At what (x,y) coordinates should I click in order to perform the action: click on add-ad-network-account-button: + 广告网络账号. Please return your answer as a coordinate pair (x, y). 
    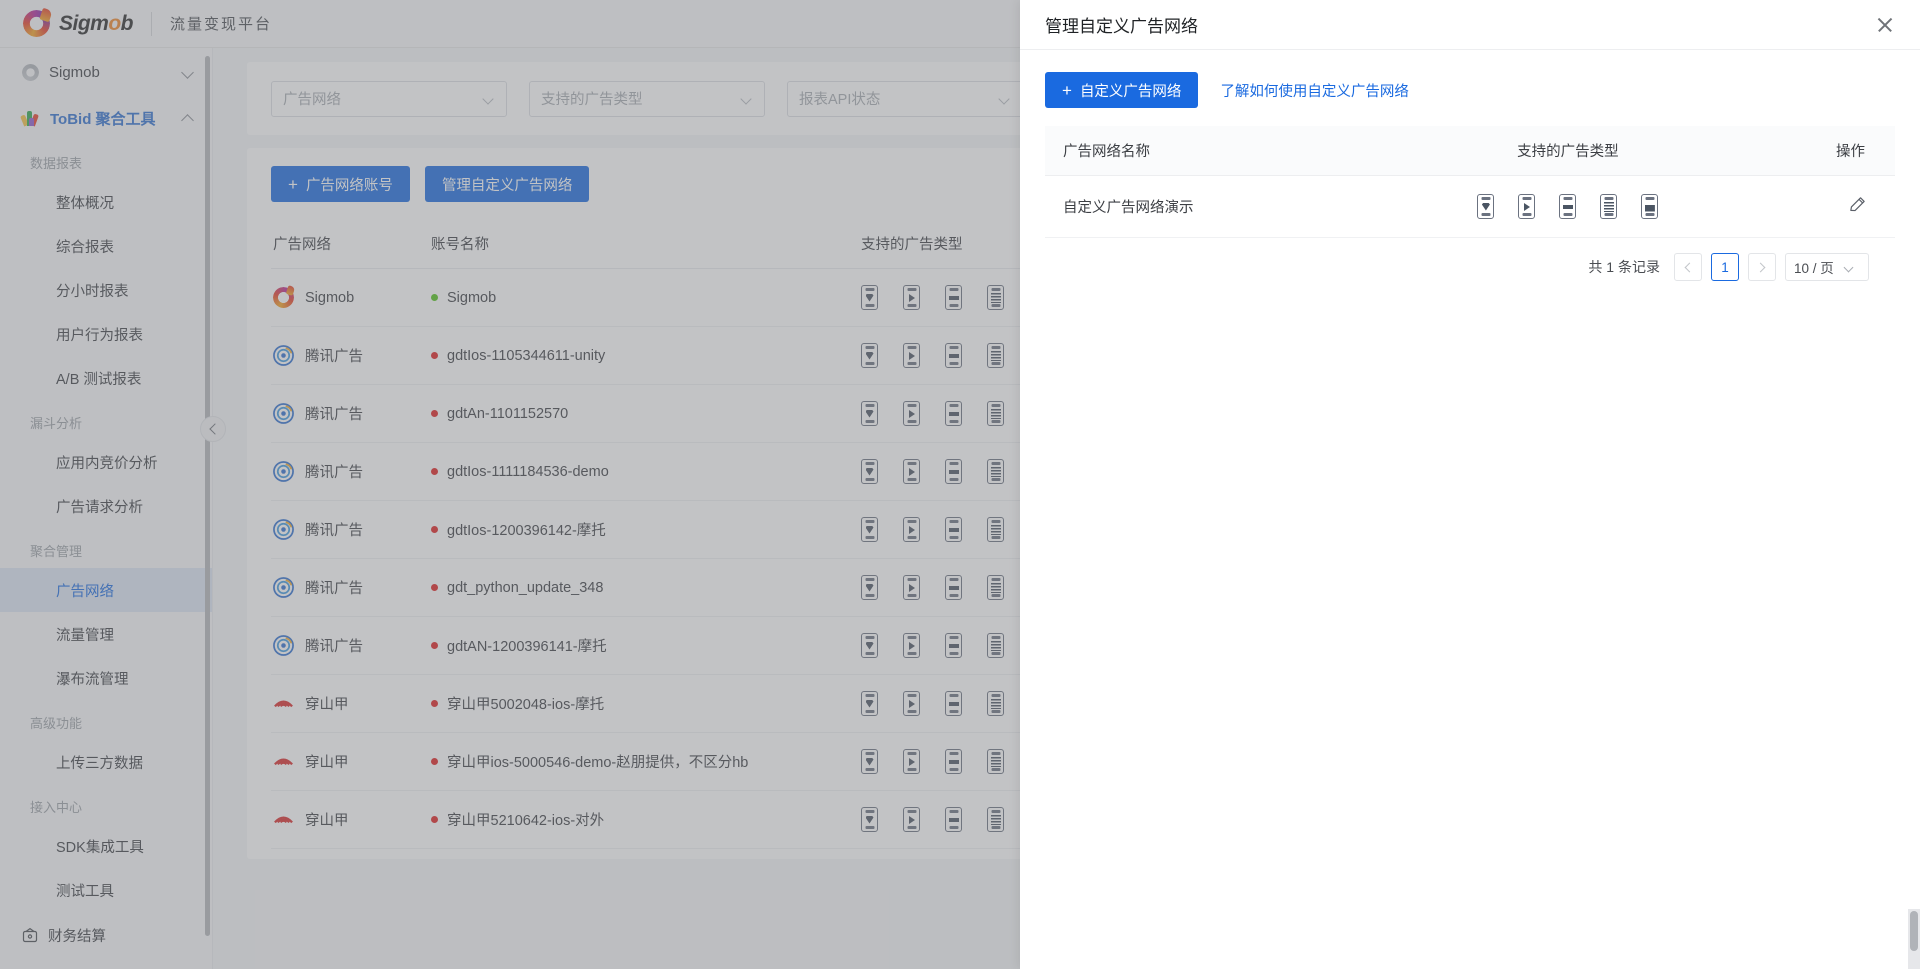
    Looking at the image, I should click on (340, 184).